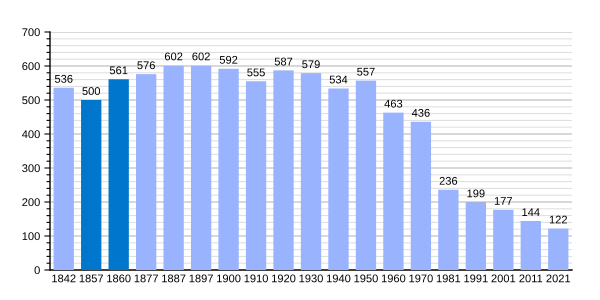 This screenshot has height=300, width=600. What do you see at coordinates (31, 202) in the screenshot?
I see `y-tick-label: 200` at bounding box center [31, 202].